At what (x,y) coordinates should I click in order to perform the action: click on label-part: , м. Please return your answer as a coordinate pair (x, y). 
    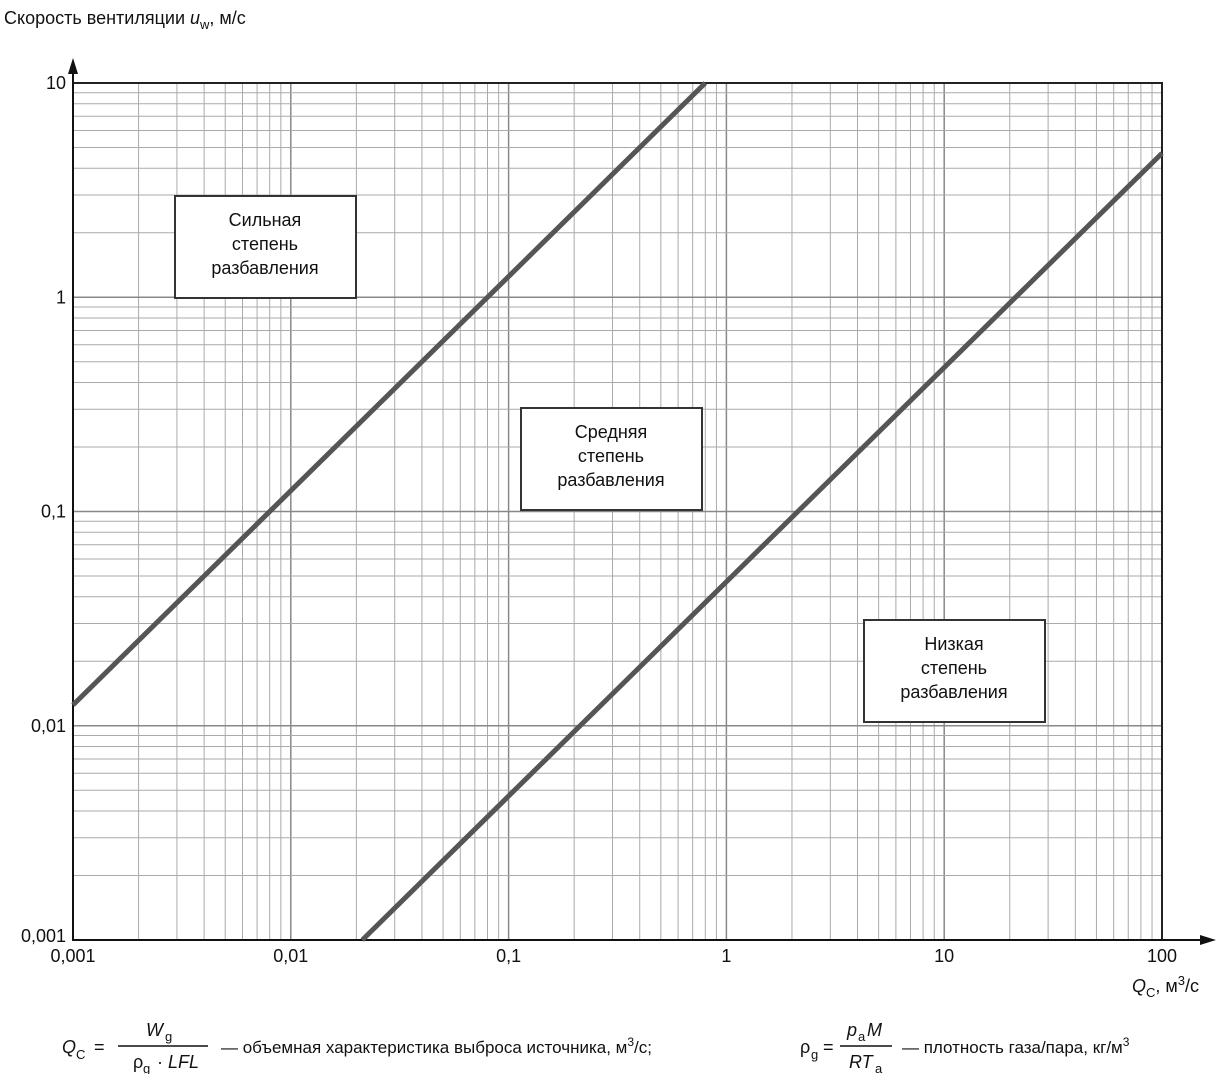
    Looking at the image, I should click on (1166, 986).